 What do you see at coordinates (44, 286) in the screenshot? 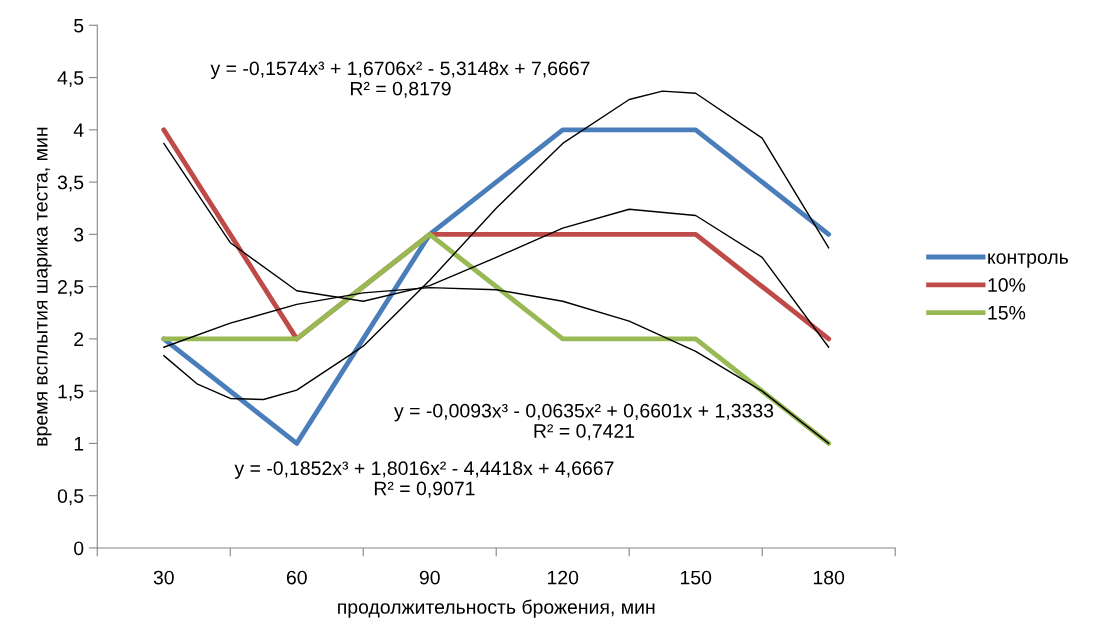
I see `y-axis-title: время всплытия шарика теста, мин` at bounding box center [44, 286].